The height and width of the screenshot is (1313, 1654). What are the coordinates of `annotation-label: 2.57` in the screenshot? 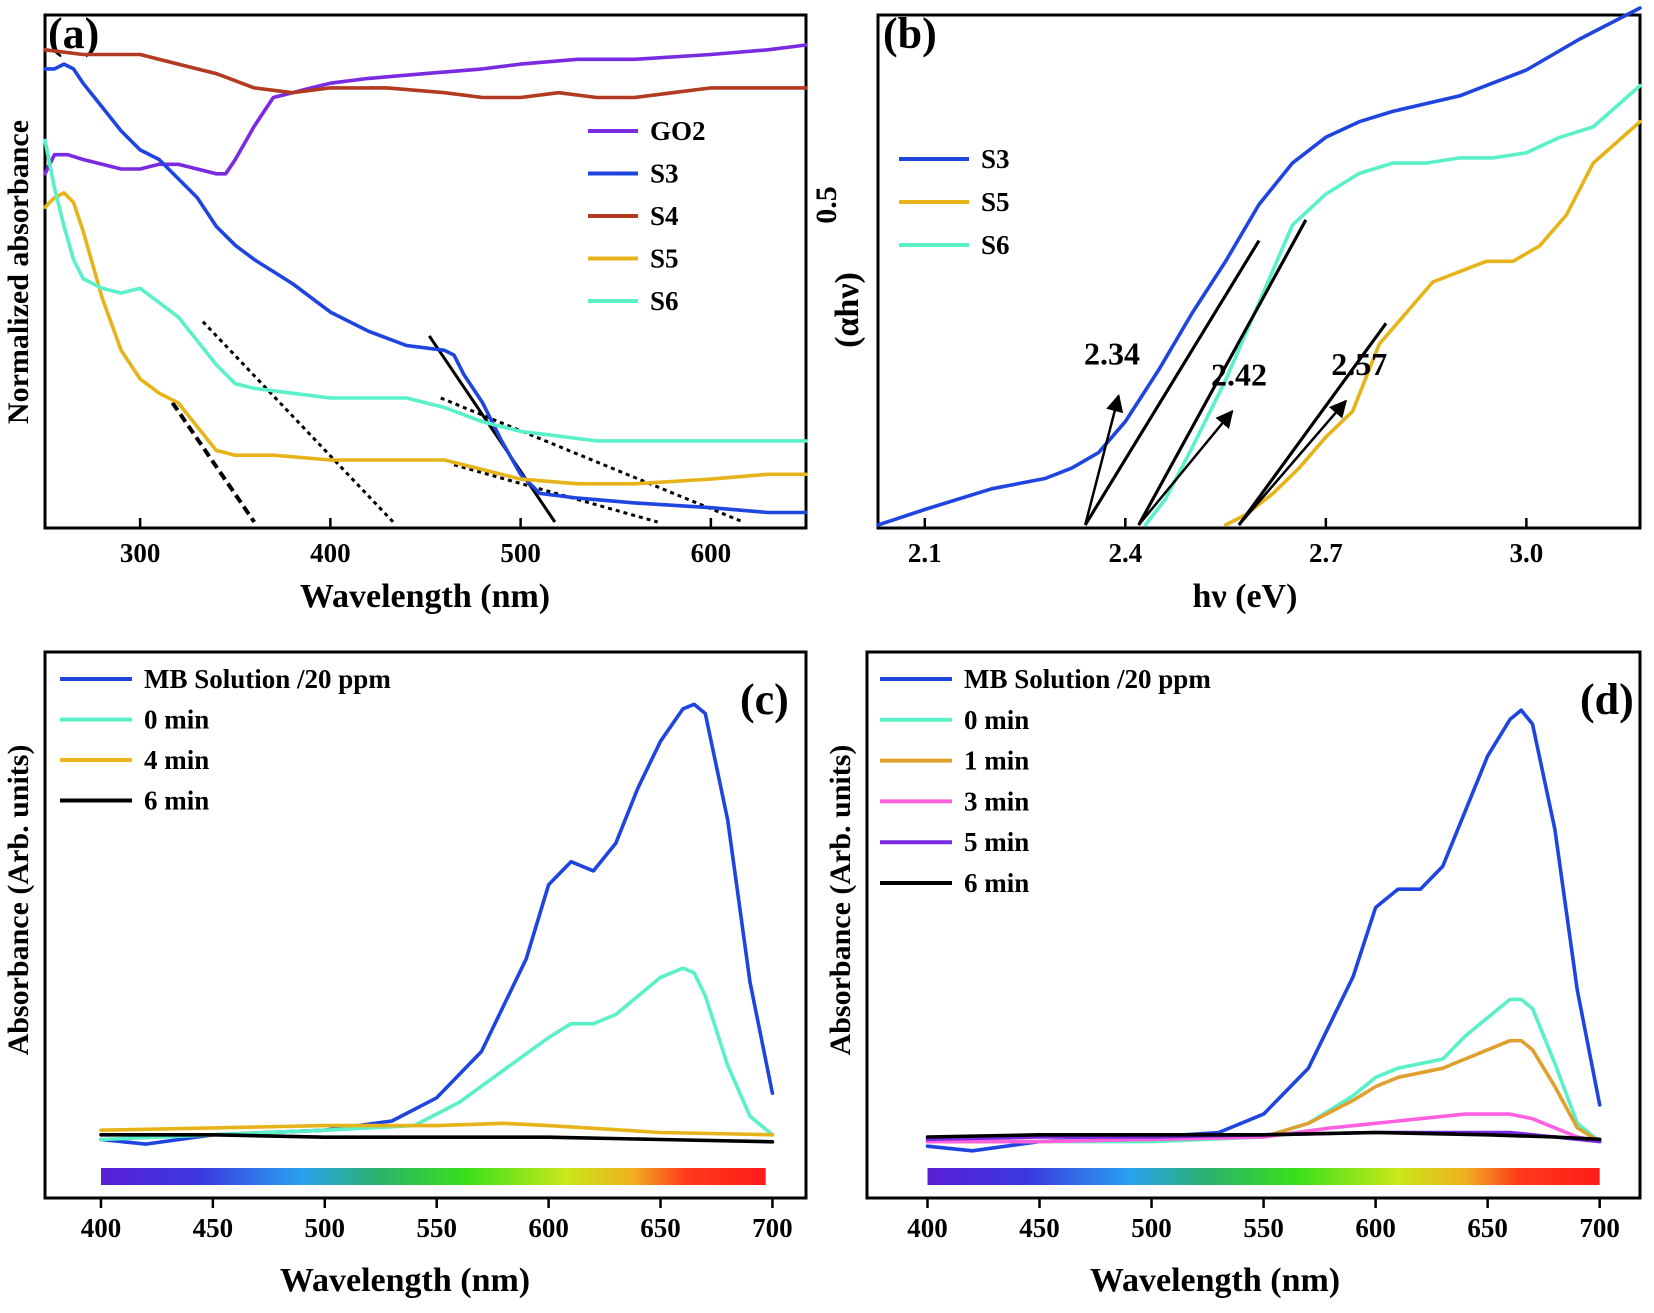 It's located at (1359, 364).